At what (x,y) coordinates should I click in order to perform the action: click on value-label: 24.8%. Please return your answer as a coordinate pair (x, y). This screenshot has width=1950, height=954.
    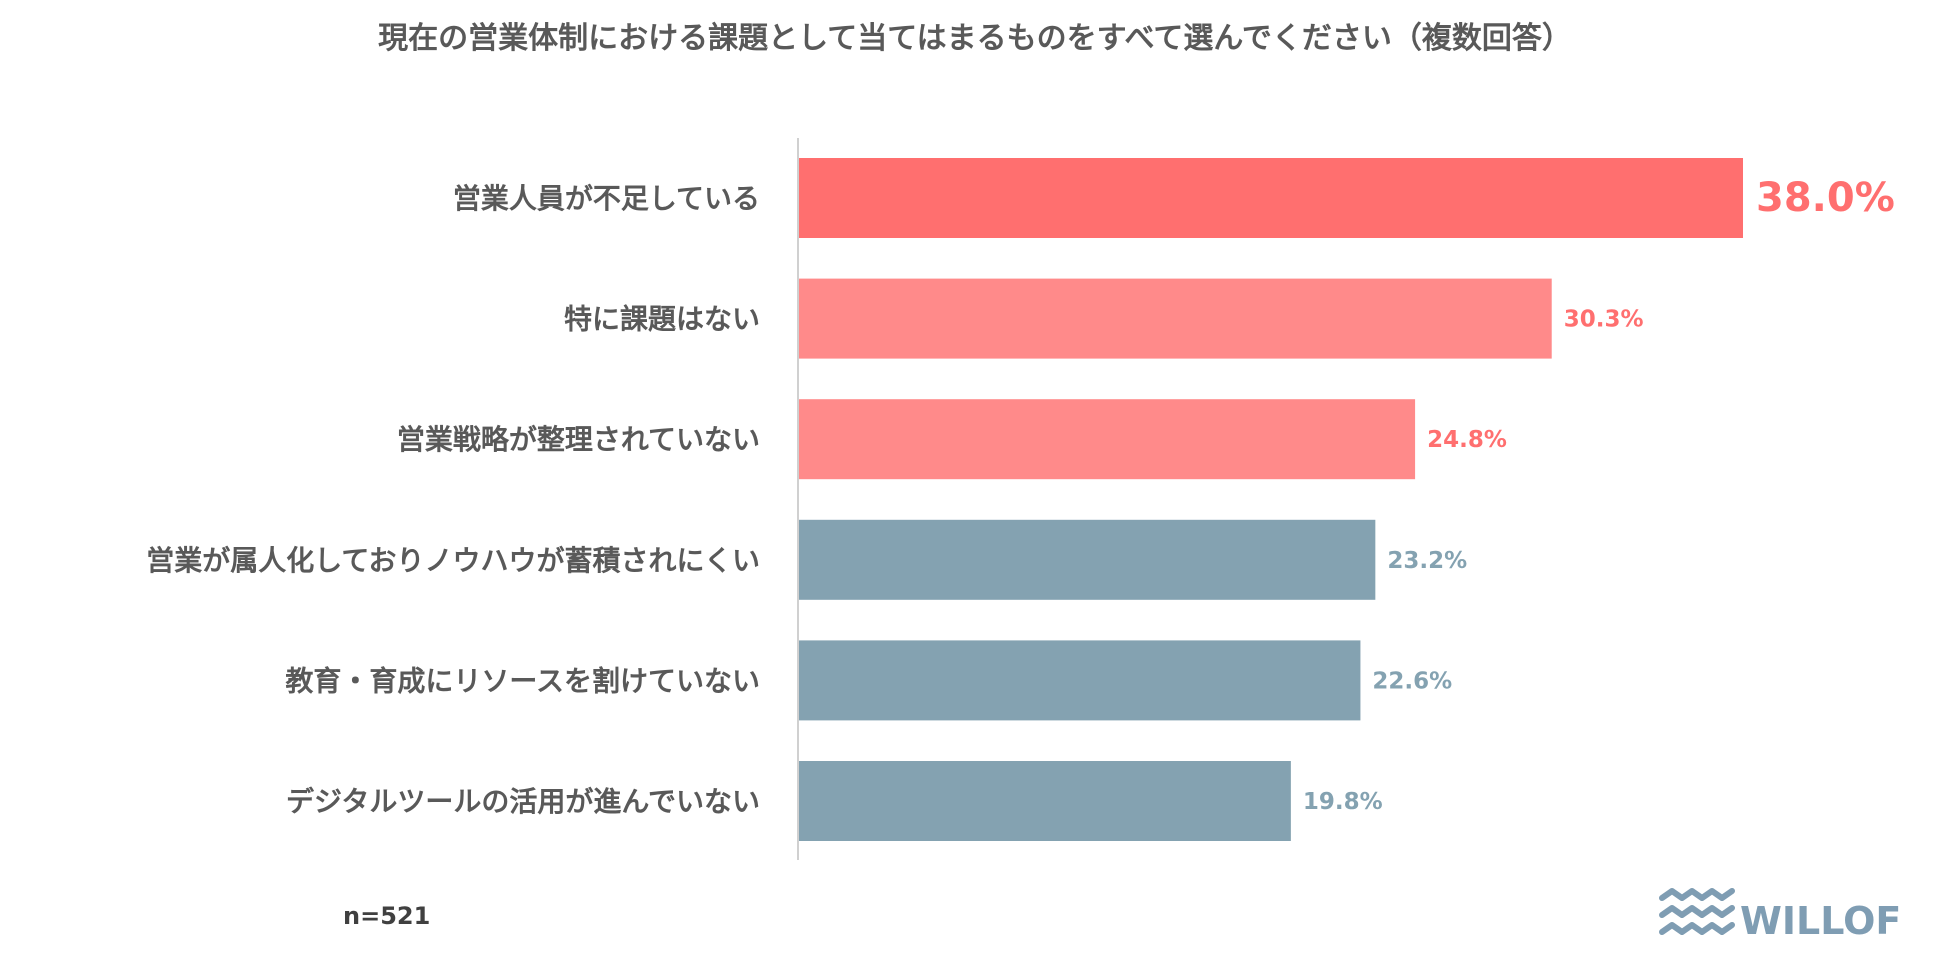
    Looking at the image, I should click on (1467, 440).